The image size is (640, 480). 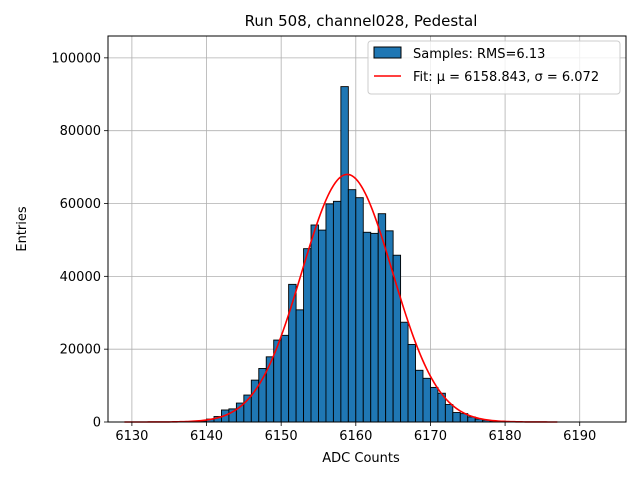 What do you see at coordinates (506, 77) in the screenshot?
I see `legend-label-fit: Fit: μ = 6158.843, σ = 6.072` at bounding box center [506, 77].